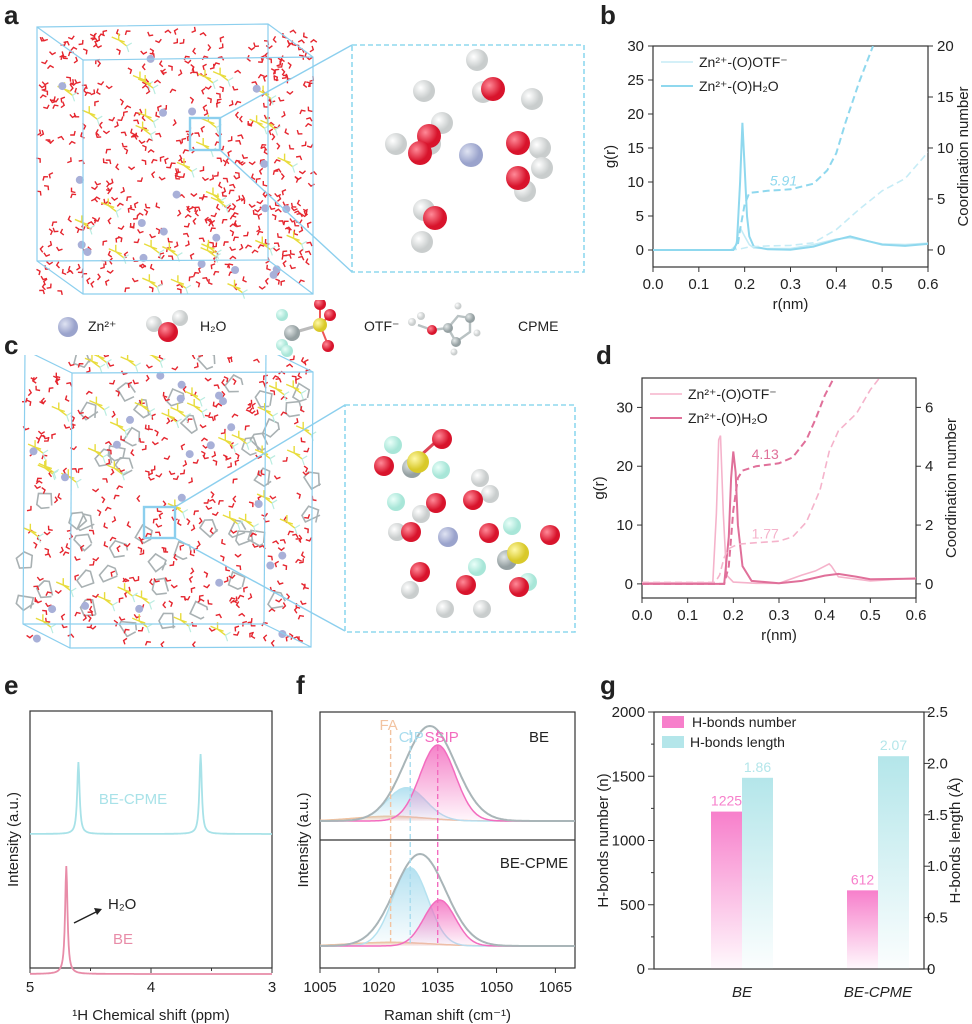 This screenshot has width=972, height=1024. Describe the element at coordinates (779, 615) in the screenshot. I see `x-tick-label: 0.3` at that location.